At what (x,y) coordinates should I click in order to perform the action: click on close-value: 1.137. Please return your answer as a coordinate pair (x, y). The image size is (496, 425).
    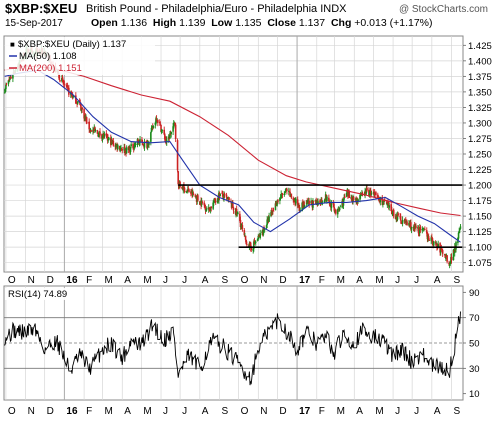
    Looking at the image, I should click on (312, 23).